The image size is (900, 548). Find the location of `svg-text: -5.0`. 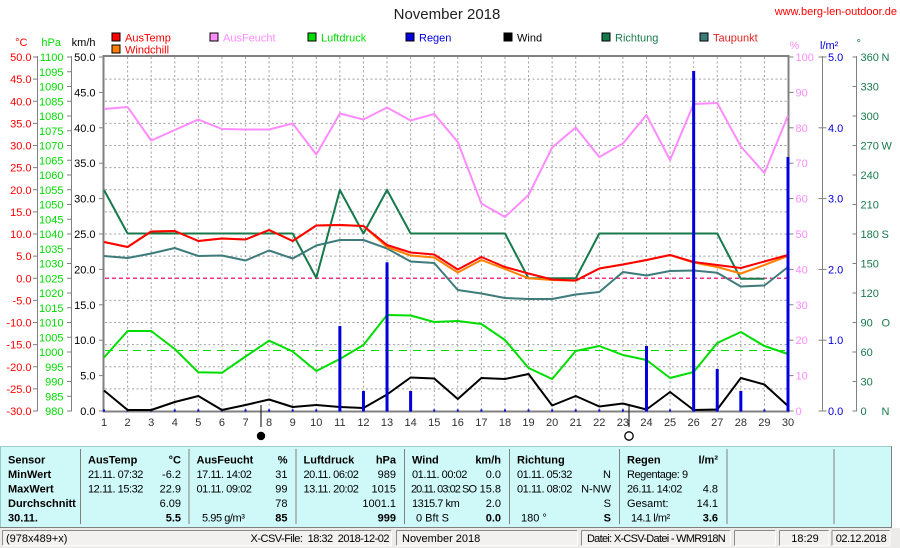

svg-text: -5.0 is located at coordinates (22, 301).